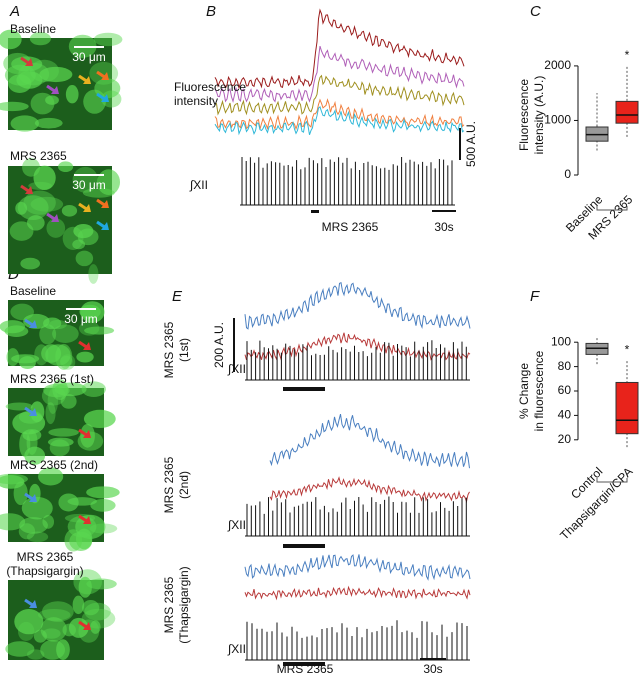  I want to click on y-tick-label: 80, so click(565, 366).